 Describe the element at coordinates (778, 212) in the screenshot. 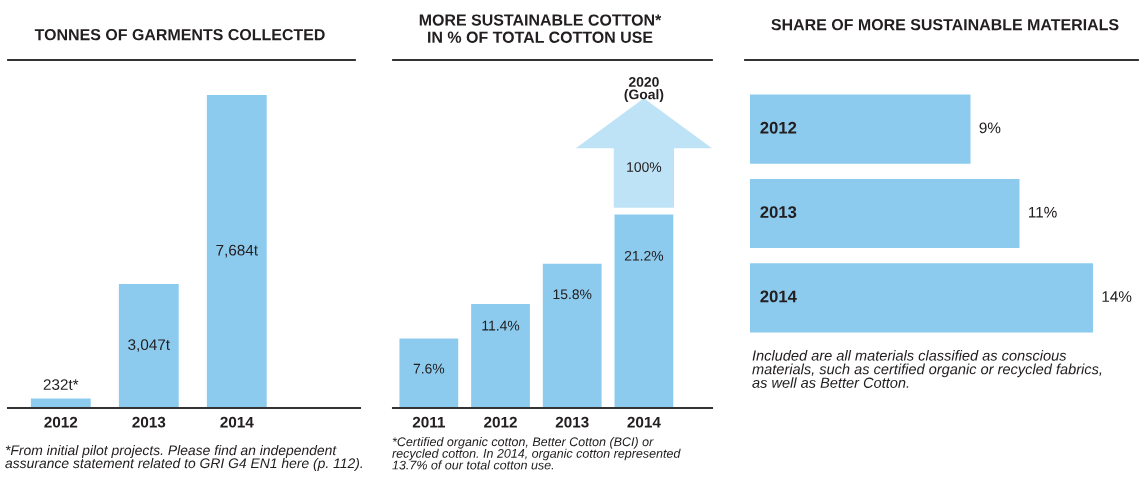

I see `y-tick-label: 2013` at that location.